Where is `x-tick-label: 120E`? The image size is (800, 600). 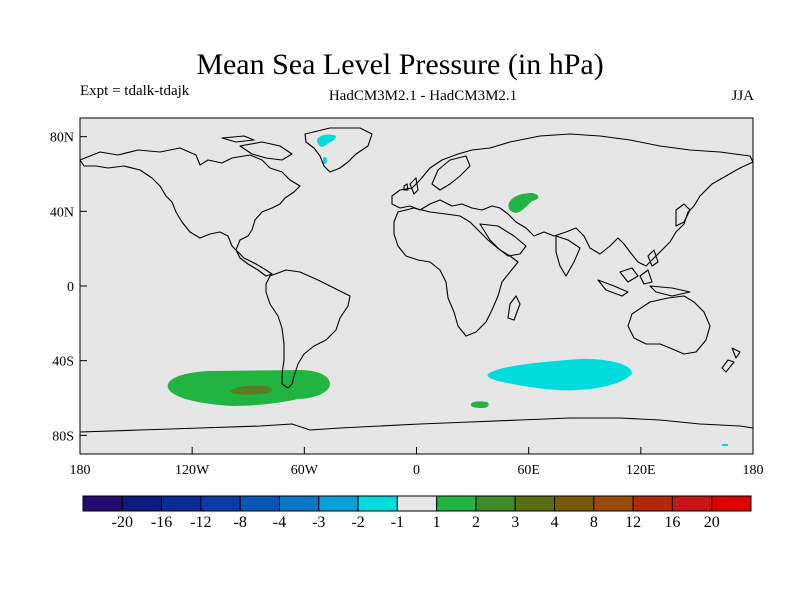 x-tick-label: 120E is located at coordinates (641, 470).